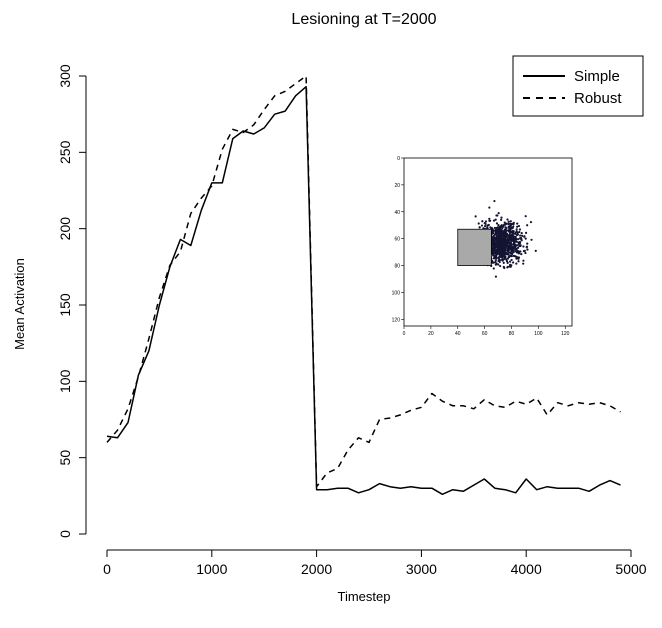 The image size is (662, 628). What do you see at coordinates (65, 76) in the screenshot?
I see `y-tick-label: 300` at bounding box center [65, 76].